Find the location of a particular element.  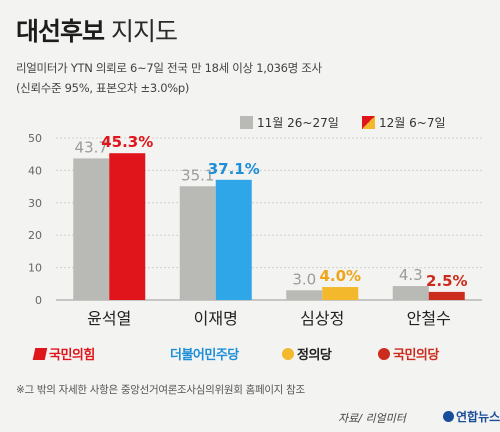

y-tick-label: 10 is located at coordinates (35, 268).